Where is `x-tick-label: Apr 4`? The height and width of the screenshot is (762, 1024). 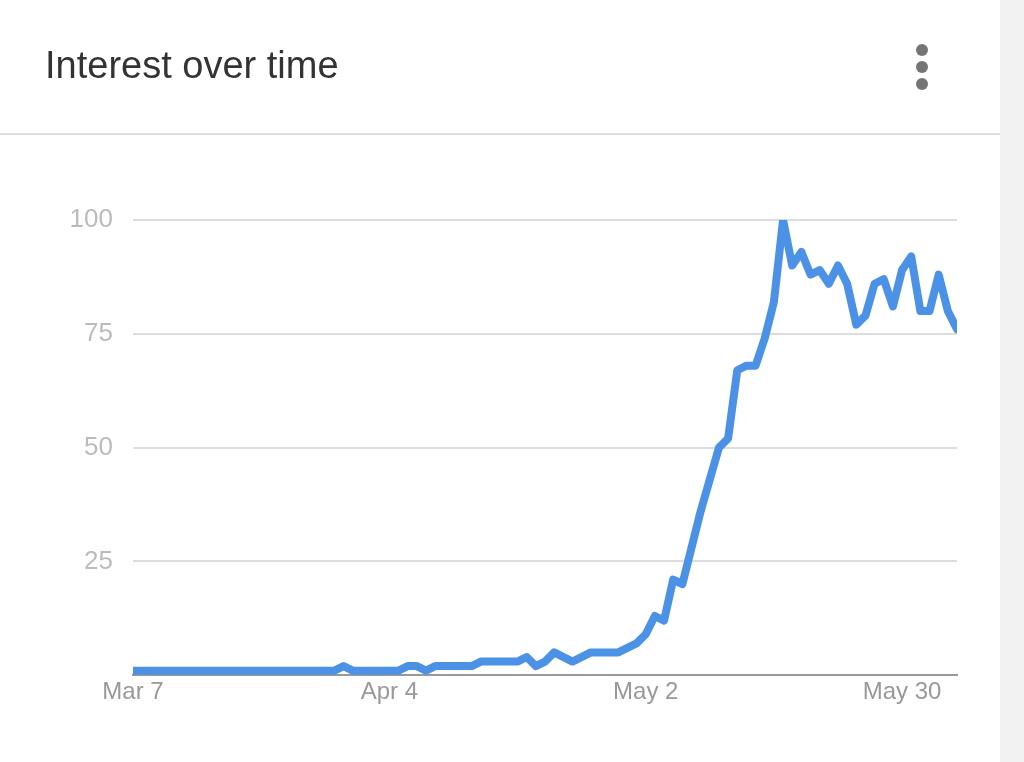 x-tick-label: Apr 4 is located at coordinates (389, 691).